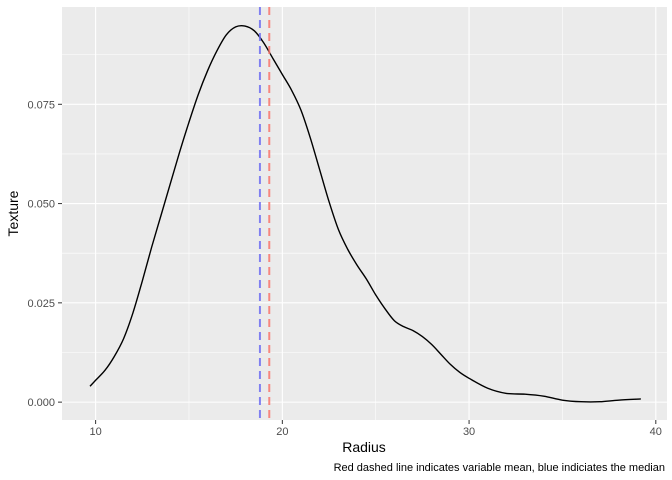 The height and width of the screenshot is (480, 672). I want to click on x-tick-label: 30, so click(469, 432).